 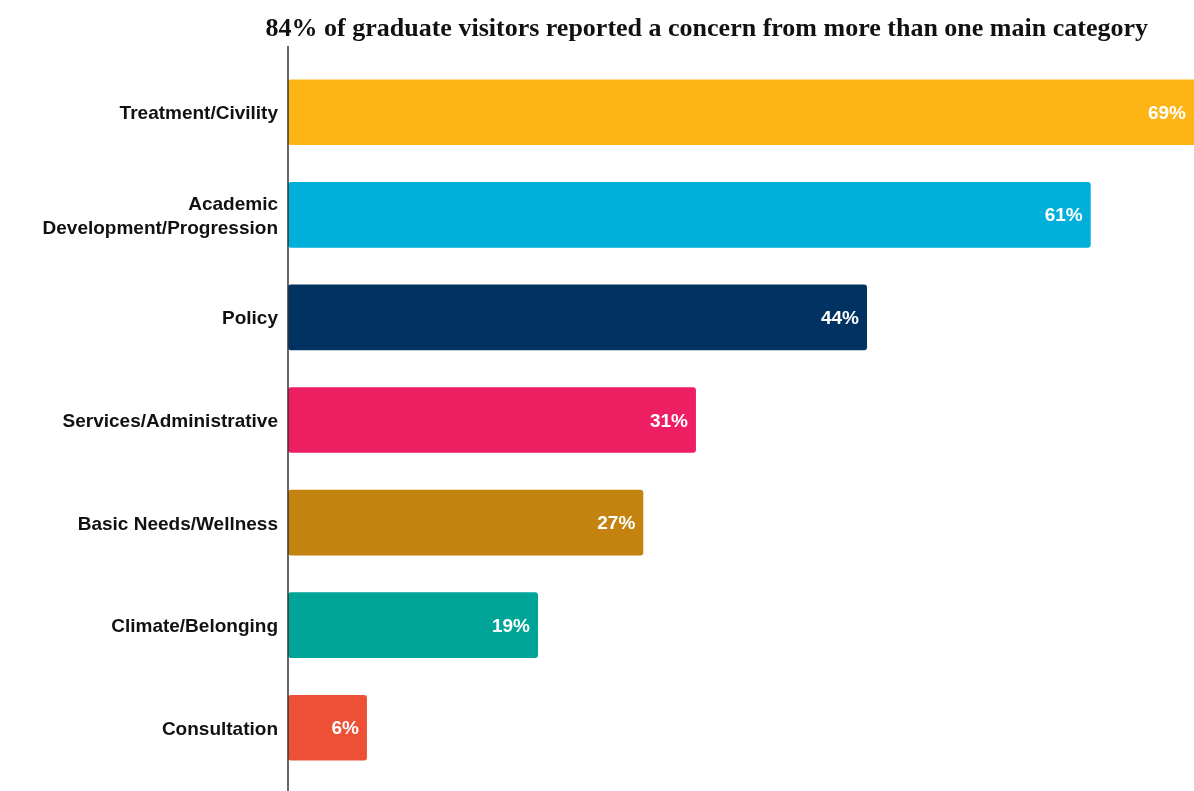 What do you see at coordinates (706, 27) in the screenshot?
I see `chart-subtitle: 84% of graduate visitors reported a concern from more than one main category` at bounding box center [706, 27].